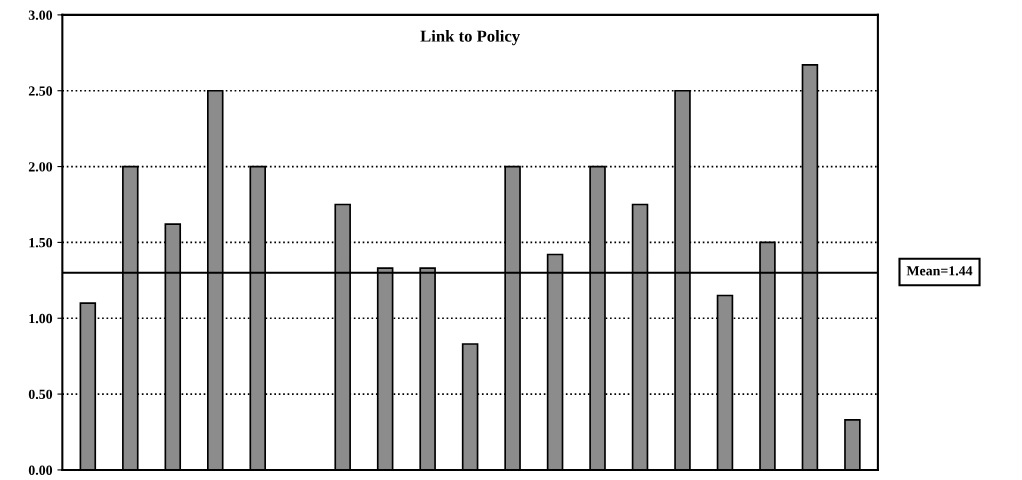 This screenshot has height=480, width=1022. What do you see at coordinates (470, 38) in the screenshot?
I see `text: Link to Policy` at bounding box center [470, 38].